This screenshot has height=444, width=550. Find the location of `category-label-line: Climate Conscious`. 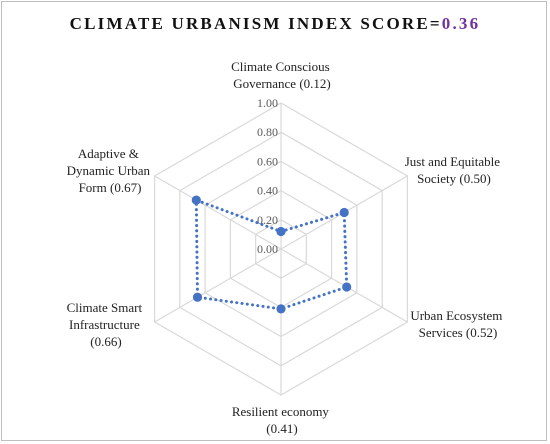

category-label-line: Climate Conscious is located at coordinates (280, 66).